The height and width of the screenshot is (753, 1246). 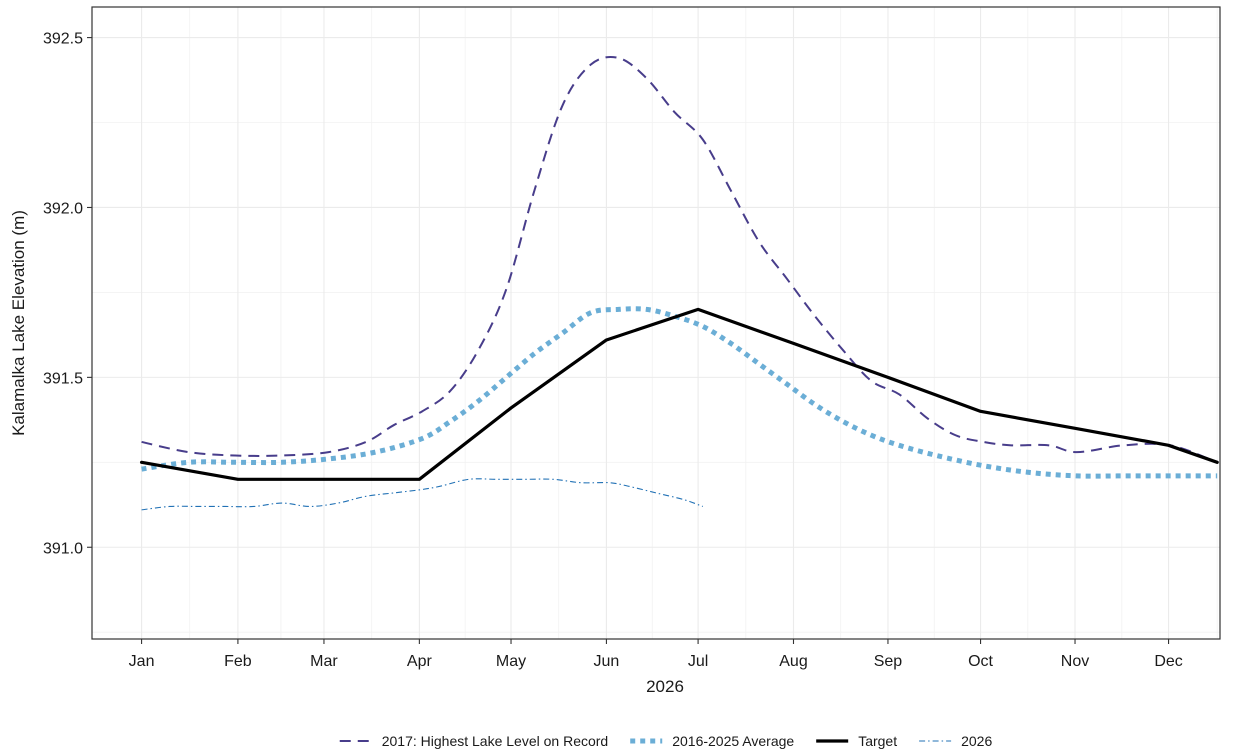 What do you see at coordinates (698, 661) in the screenshot?
I see `x-tick-label: Jul` at bounding box center [698, 661].